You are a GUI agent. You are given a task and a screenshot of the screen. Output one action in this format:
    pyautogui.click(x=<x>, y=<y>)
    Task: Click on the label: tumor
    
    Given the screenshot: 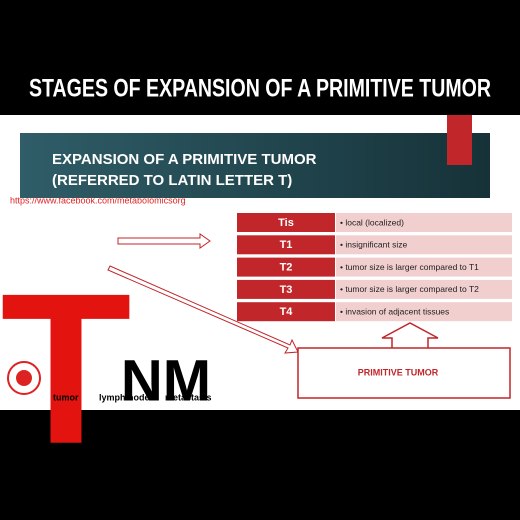 What is the action you would take?
    pyautogui.click(x=66, y=397)
    